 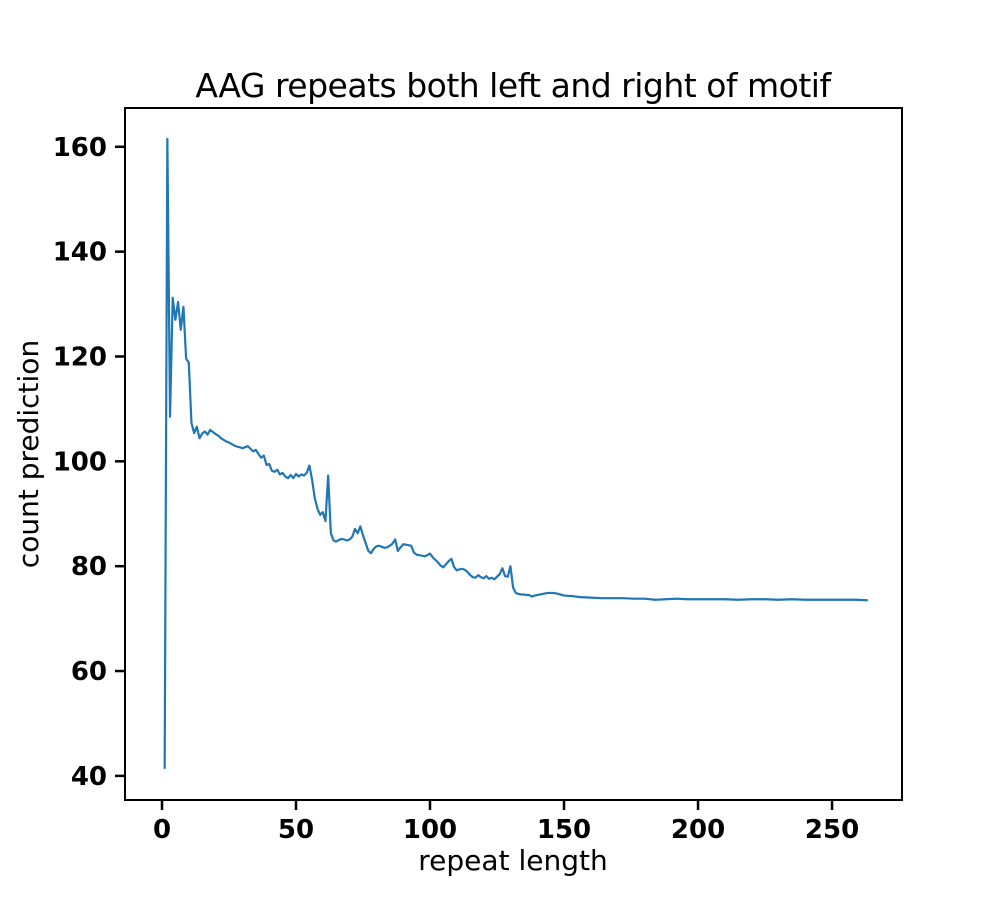 I want to click on y-axis-ticks: 40 60 80 100 120 140 160, so click(x=89, y=462).